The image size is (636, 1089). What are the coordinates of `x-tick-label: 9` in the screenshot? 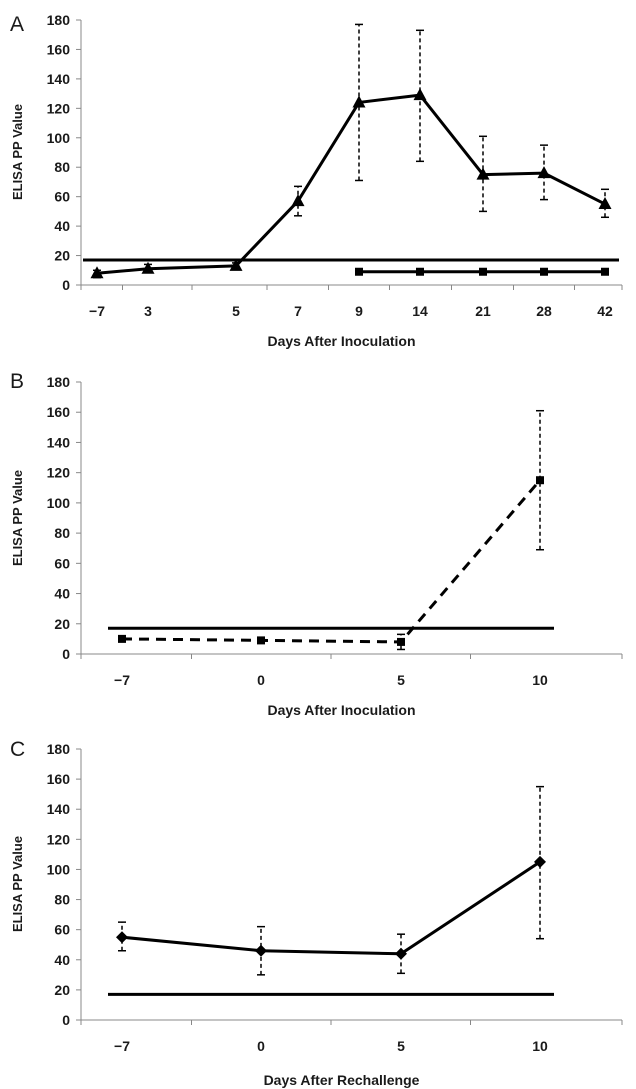 It's located at (359, 311).